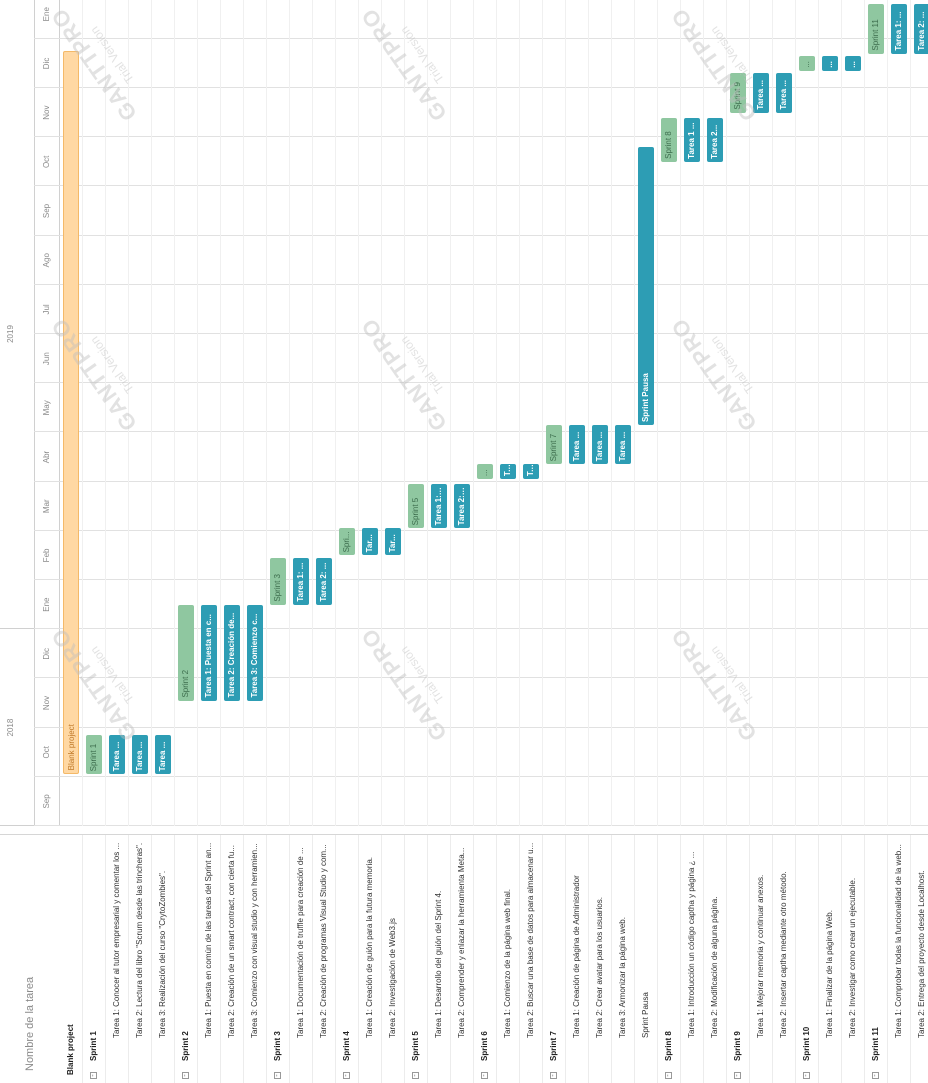  Describe the element at coordinates (46, 801) in the screenshot. I see `month-label: Sep` at that location.